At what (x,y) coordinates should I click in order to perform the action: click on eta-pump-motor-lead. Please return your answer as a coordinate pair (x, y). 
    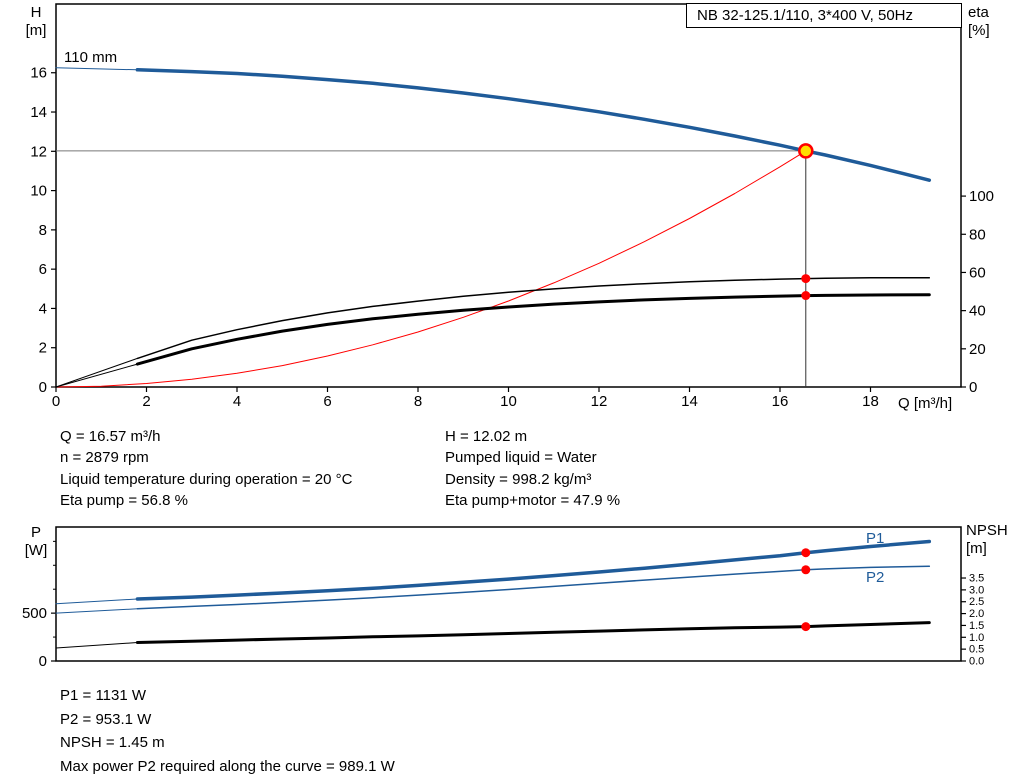
    Looking at the image, I should click on (96, 375).